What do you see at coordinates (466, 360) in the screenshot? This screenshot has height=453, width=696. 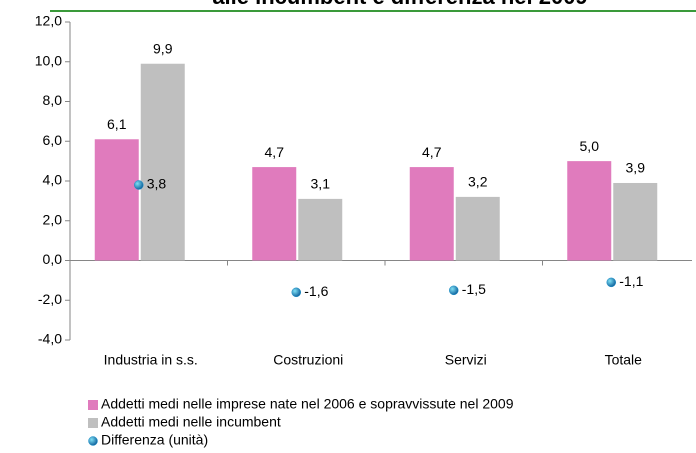 I see `x-tick-label: Servizi` at bounding box center [466, 360].